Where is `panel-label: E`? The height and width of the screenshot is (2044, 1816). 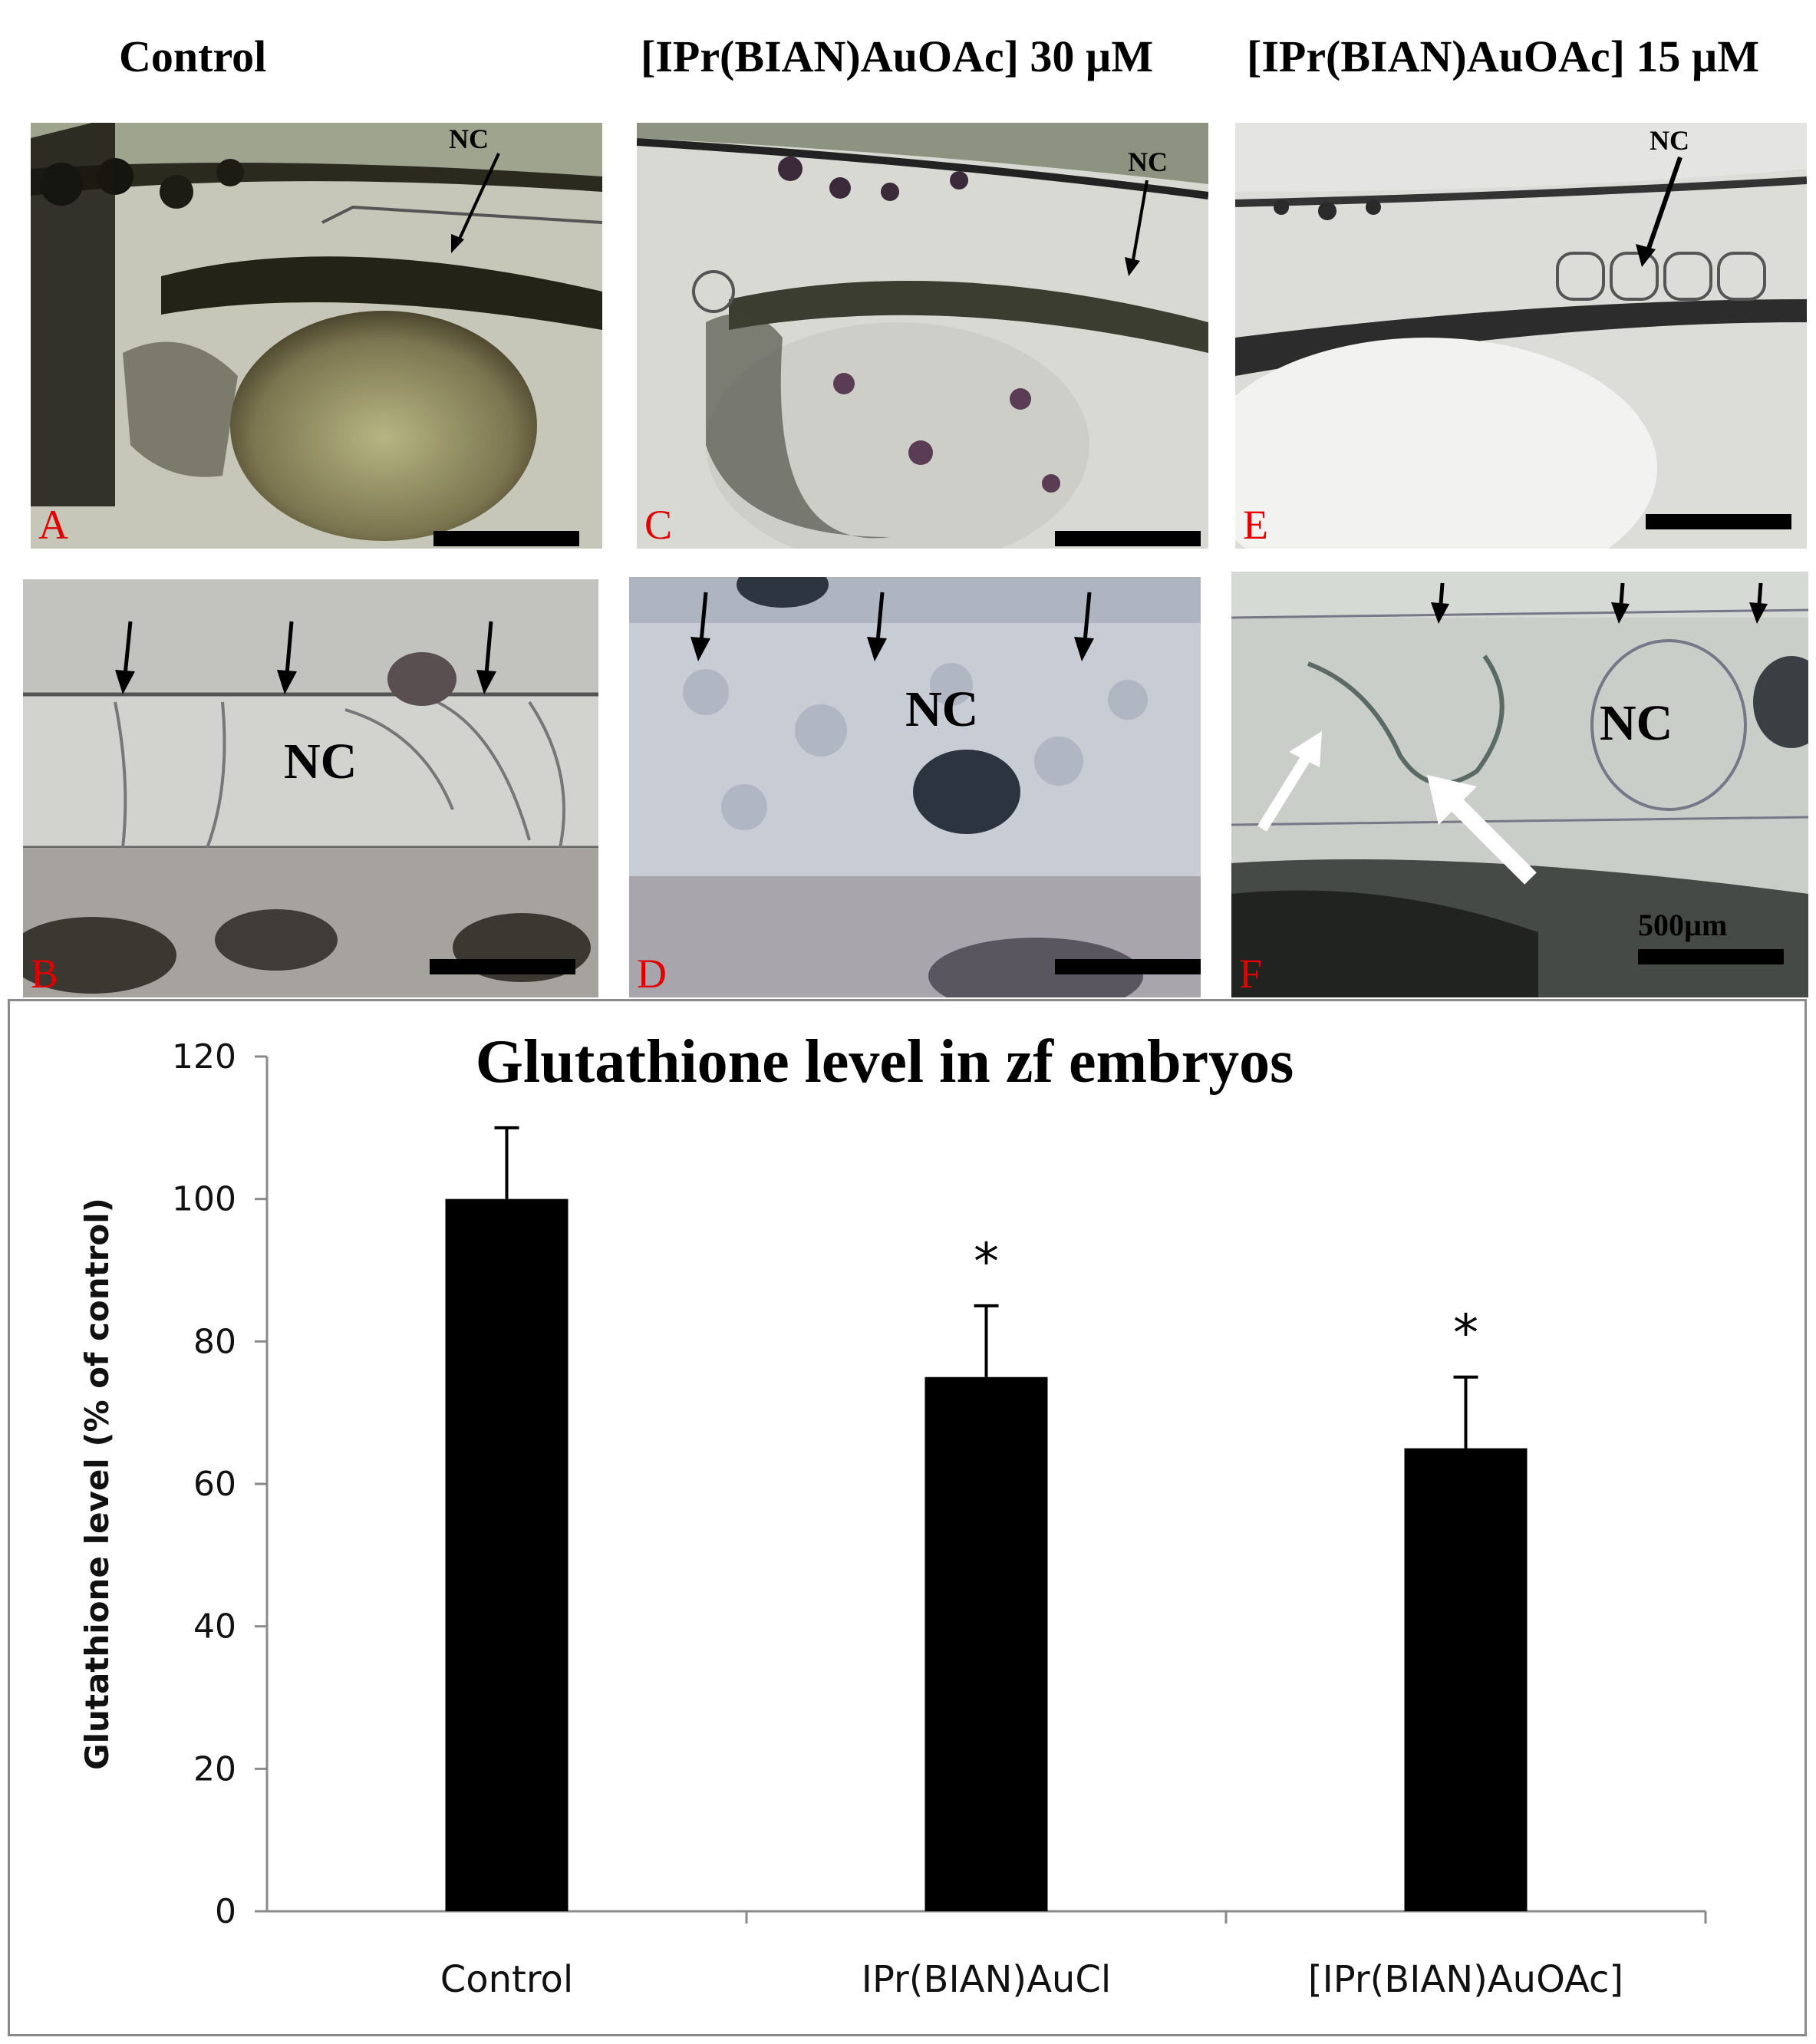
panel-label: E is located at coordinates (1255, 525).